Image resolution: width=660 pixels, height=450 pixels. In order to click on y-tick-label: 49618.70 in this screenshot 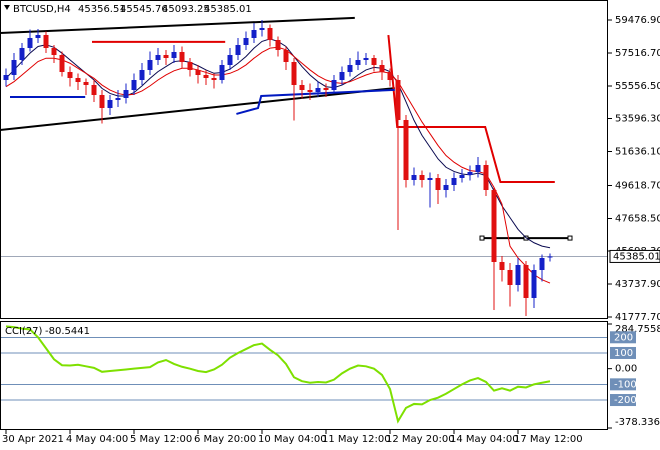, I will do `click(637, 185)`.